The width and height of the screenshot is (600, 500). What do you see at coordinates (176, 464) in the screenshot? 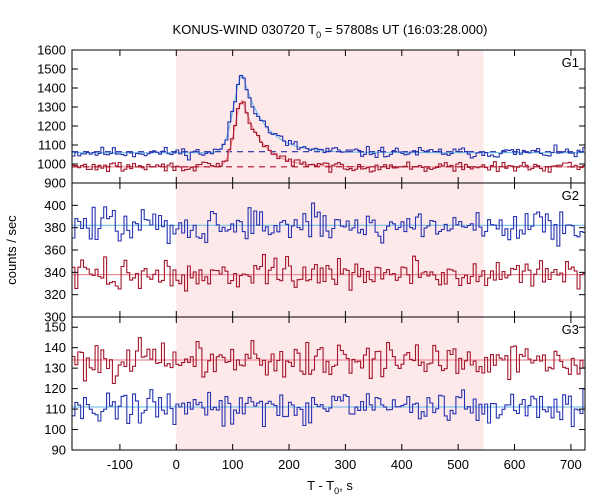
I see `x-tick-label: 0` at bounding box center [176, 464].